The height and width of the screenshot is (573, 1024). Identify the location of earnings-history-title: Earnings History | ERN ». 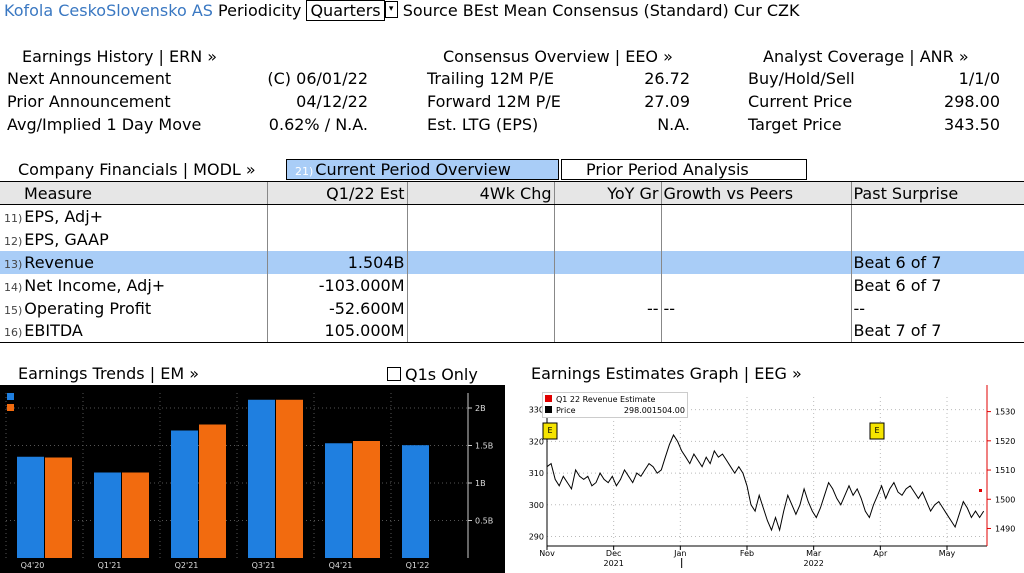
(120, 56).